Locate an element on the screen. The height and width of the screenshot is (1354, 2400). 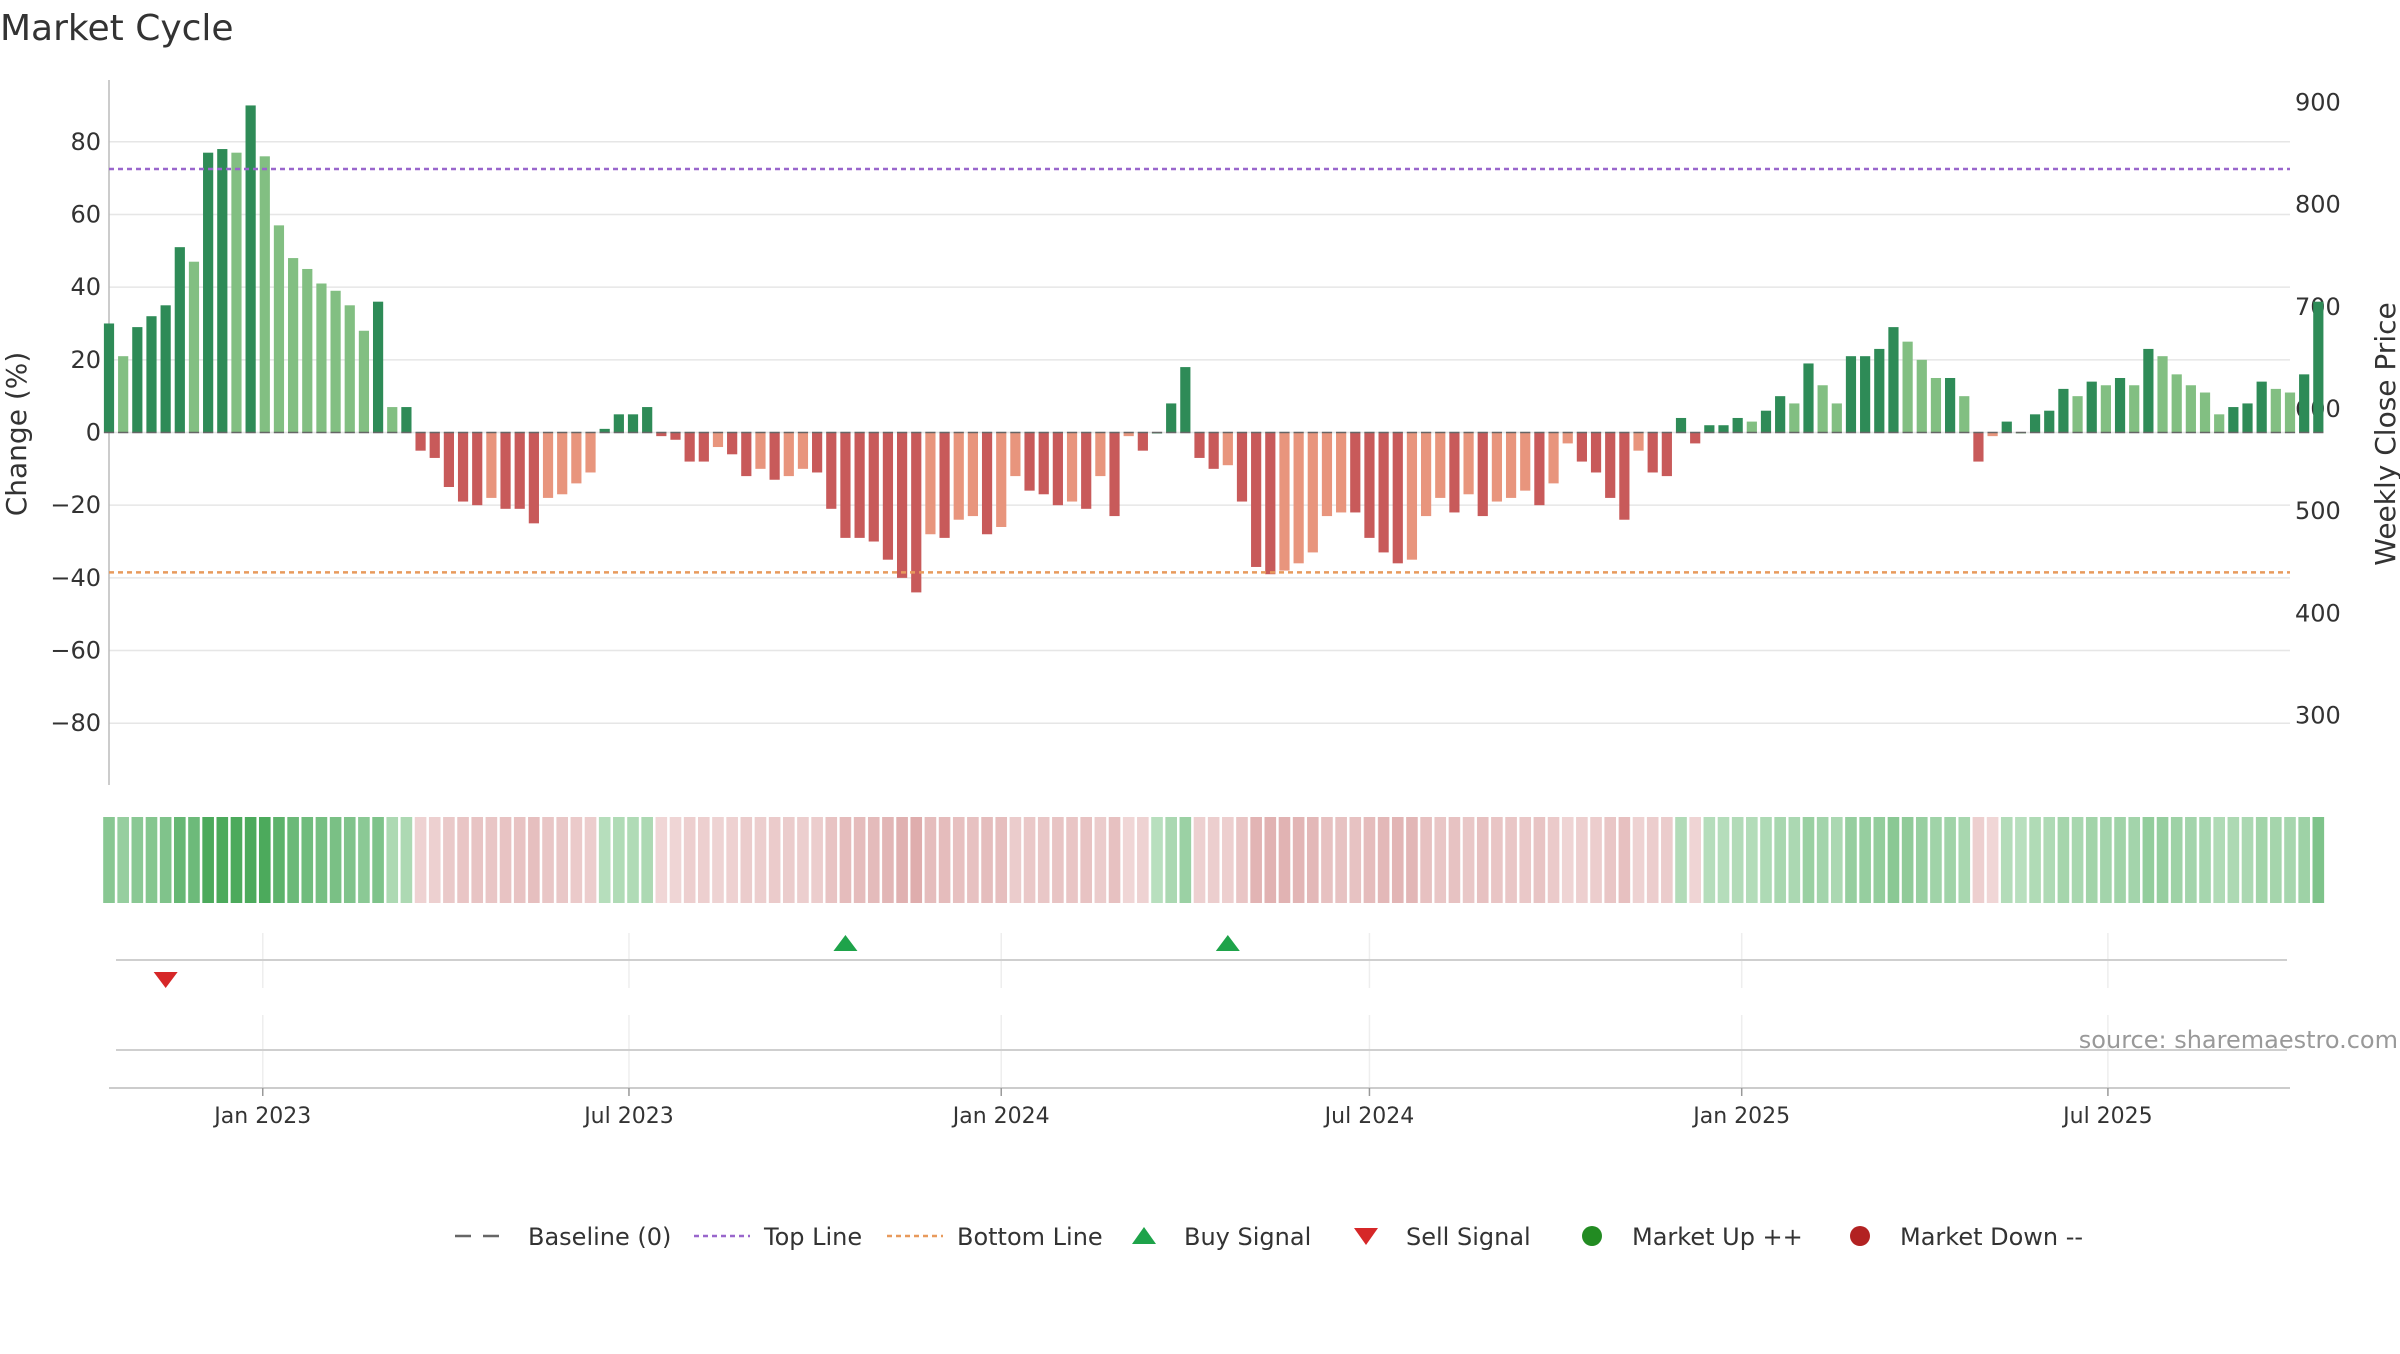
legend-item-buy: Buy Signal is located at coordinates (1221, 1237).